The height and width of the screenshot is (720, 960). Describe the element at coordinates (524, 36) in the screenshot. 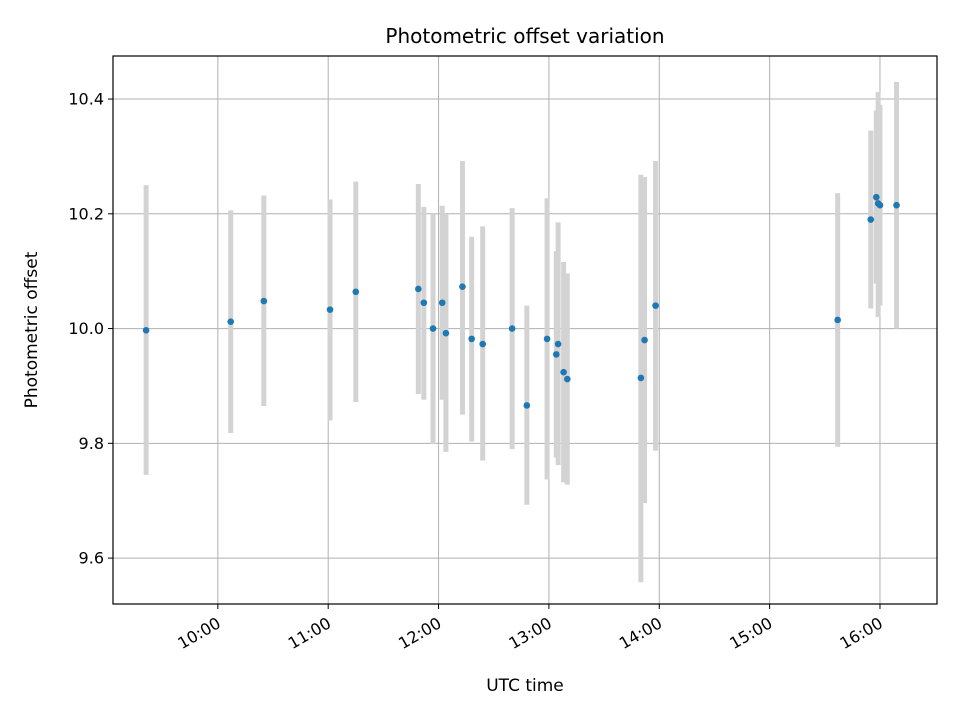

I see `chart-title: Photometric offset variation` at that location.